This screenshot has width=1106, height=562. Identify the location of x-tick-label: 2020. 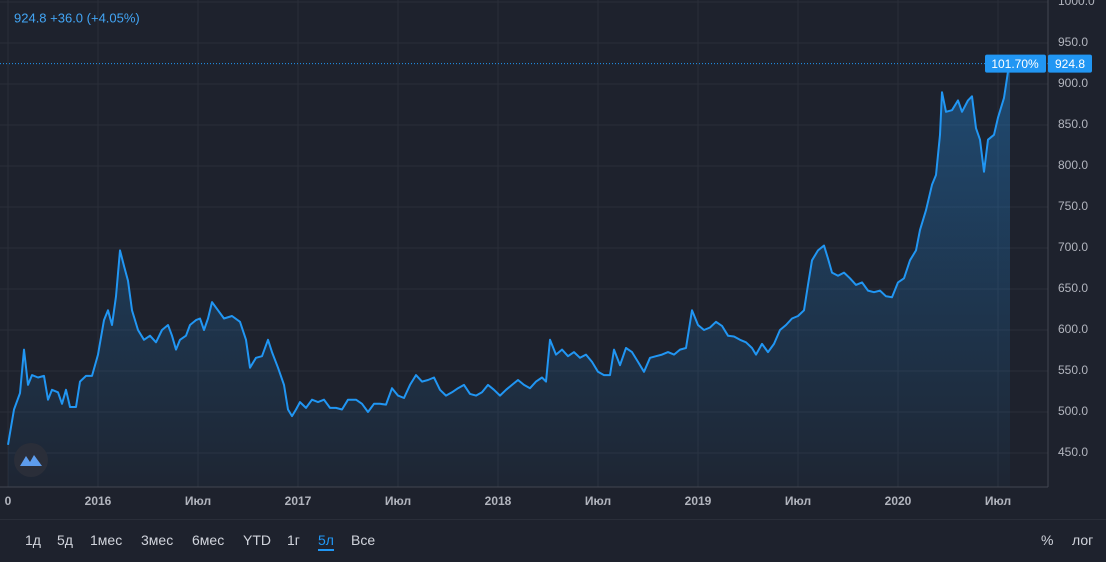
(898, 501).